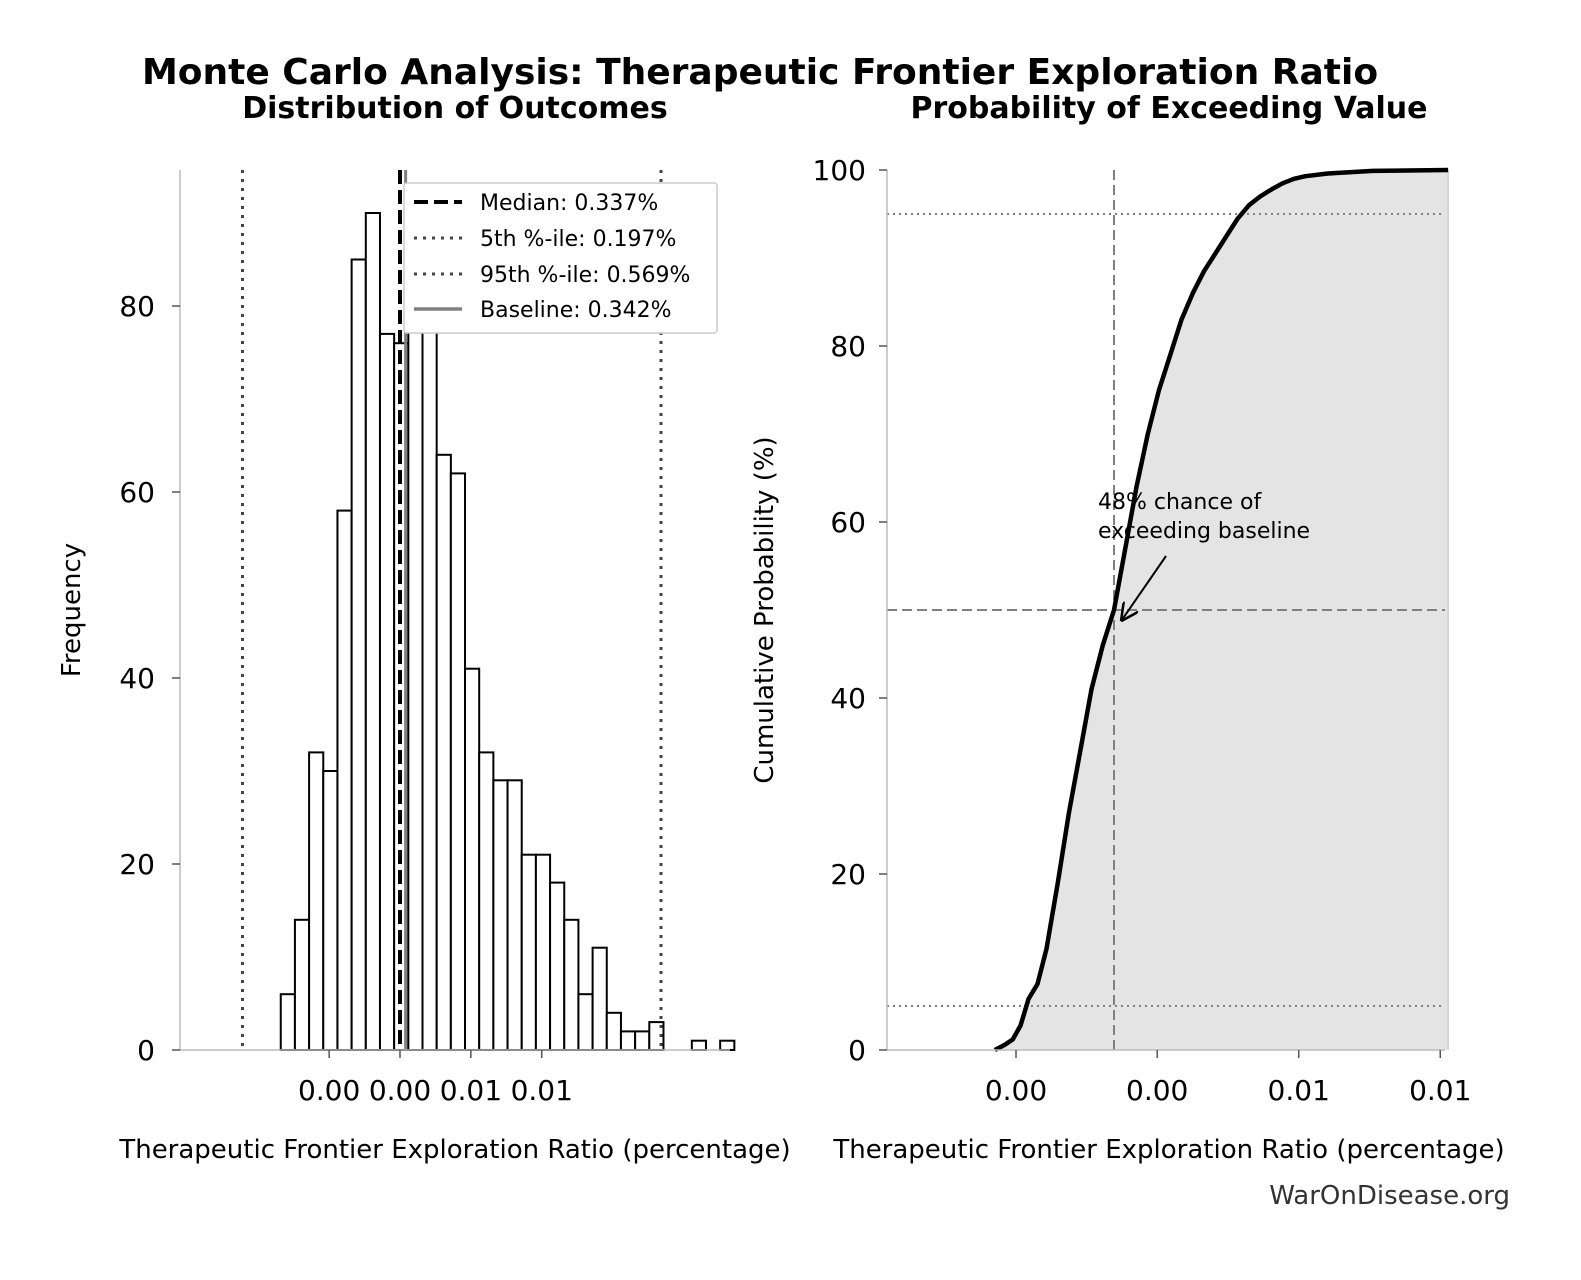 This screenshot has height=1280, width=1581. I want to click on legend-label-5th: 5th %-ile: 0.197%, so click(578, 239).